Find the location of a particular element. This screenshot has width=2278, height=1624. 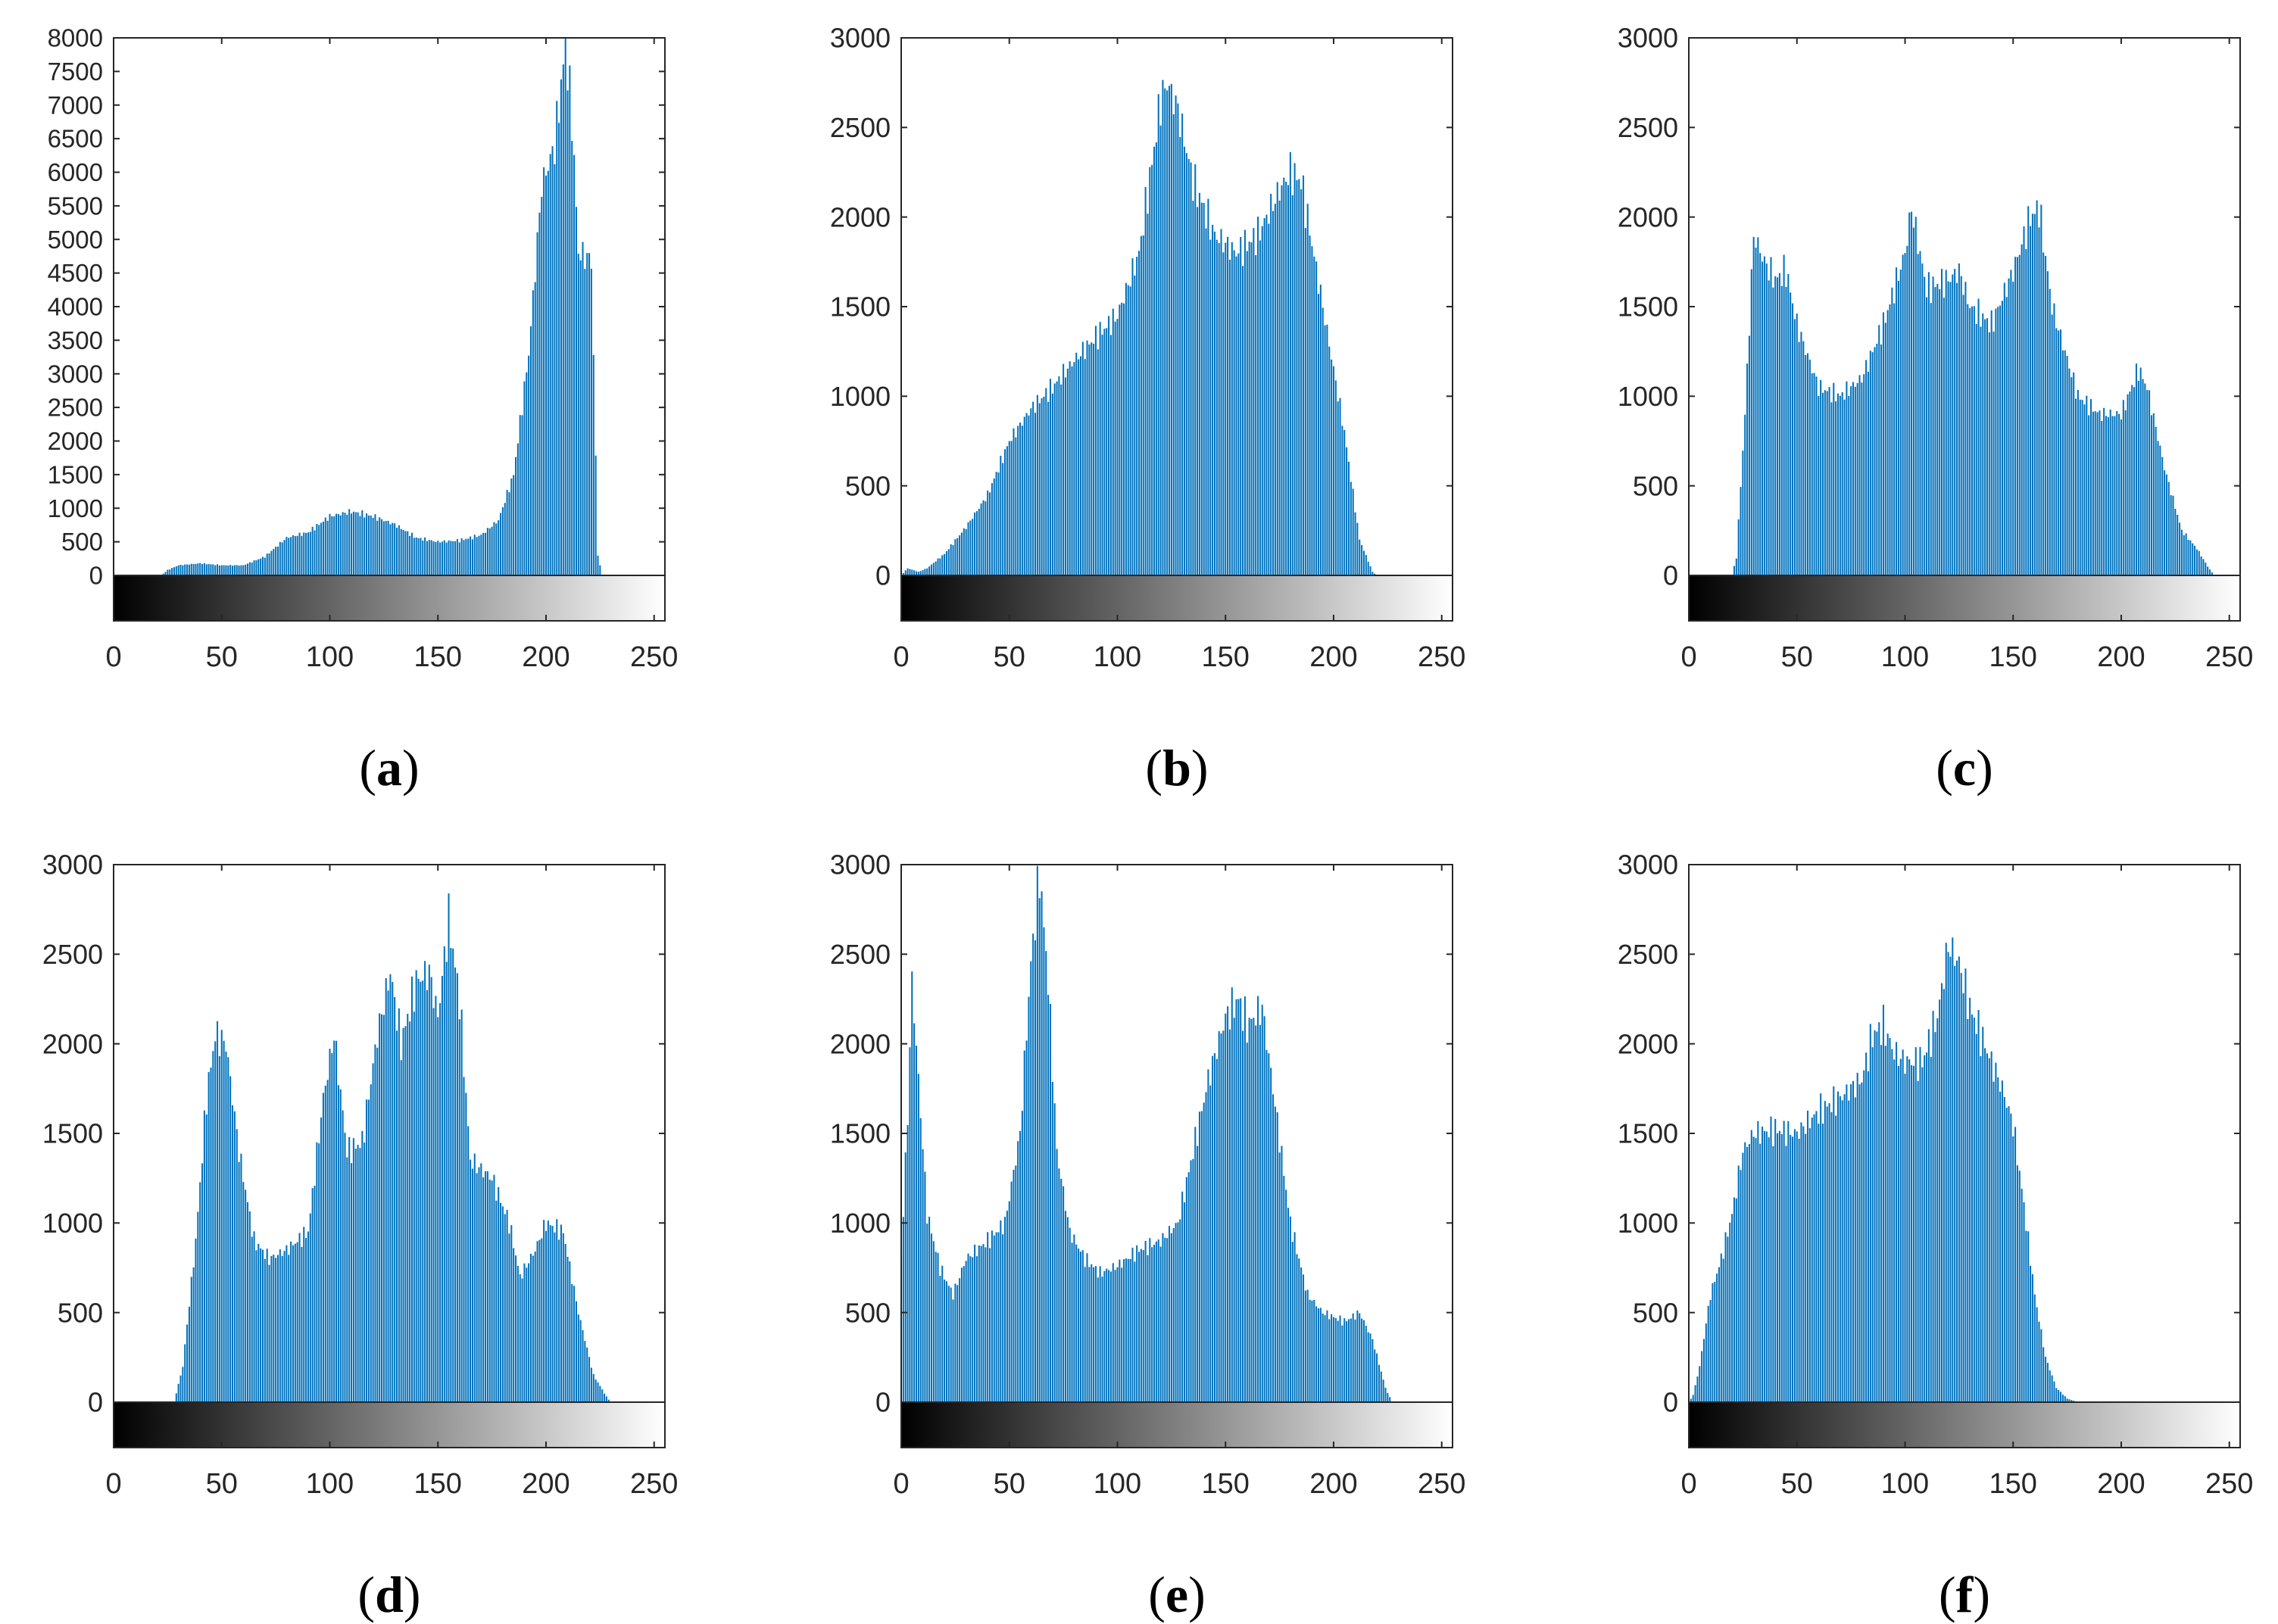

y-tick-label: 2500 is located at coordinates (1648, 954).